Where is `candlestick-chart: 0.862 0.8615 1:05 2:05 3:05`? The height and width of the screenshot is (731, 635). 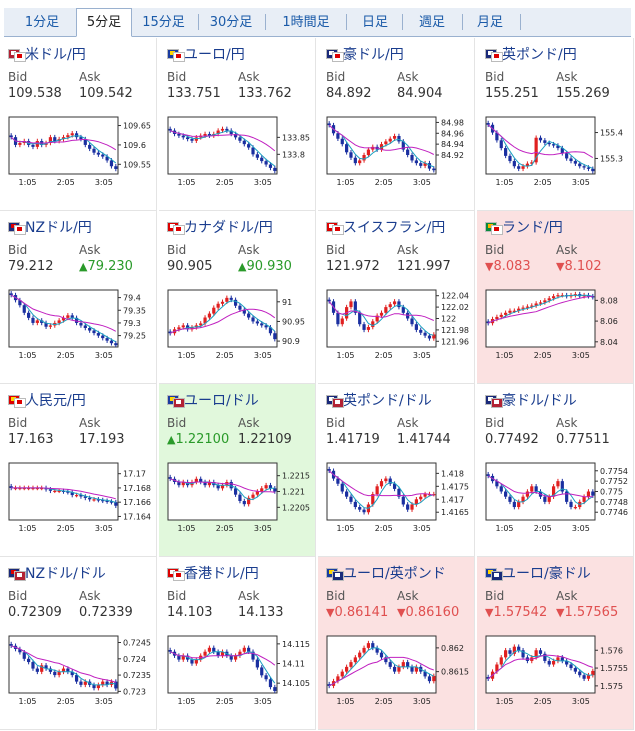
candlestick-chart: 0.862 0.8615 1:05 2:05 3:05 is located at coordinates (398, 671).